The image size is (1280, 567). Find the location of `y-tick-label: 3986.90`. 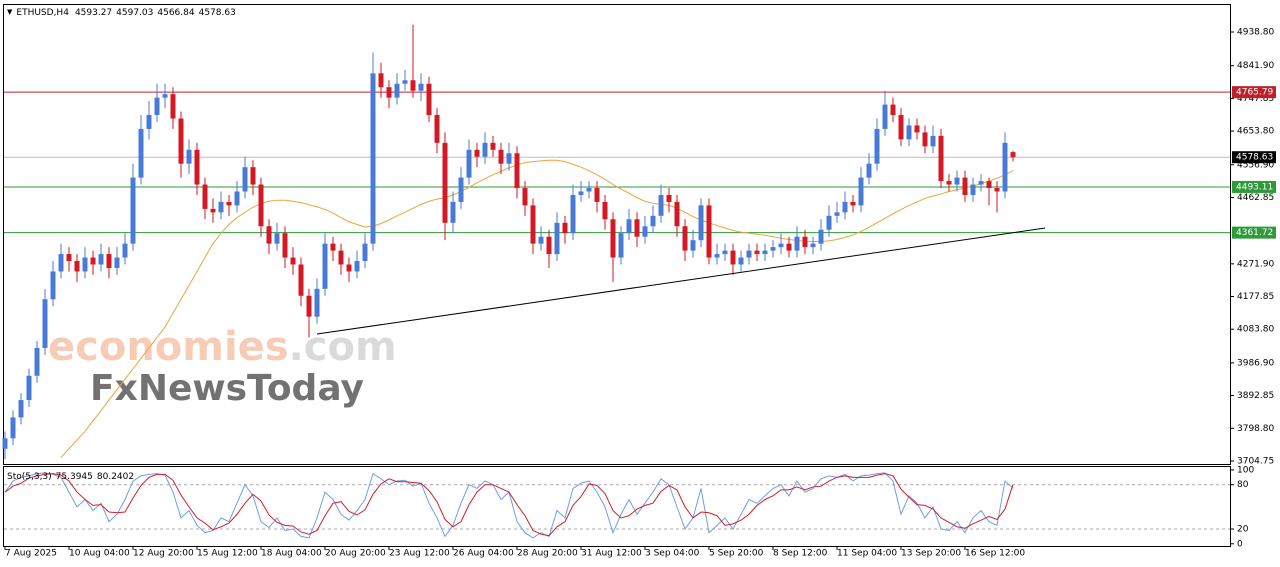

y-tick-label: 3986.90 is located at coordinates (1255, 363).